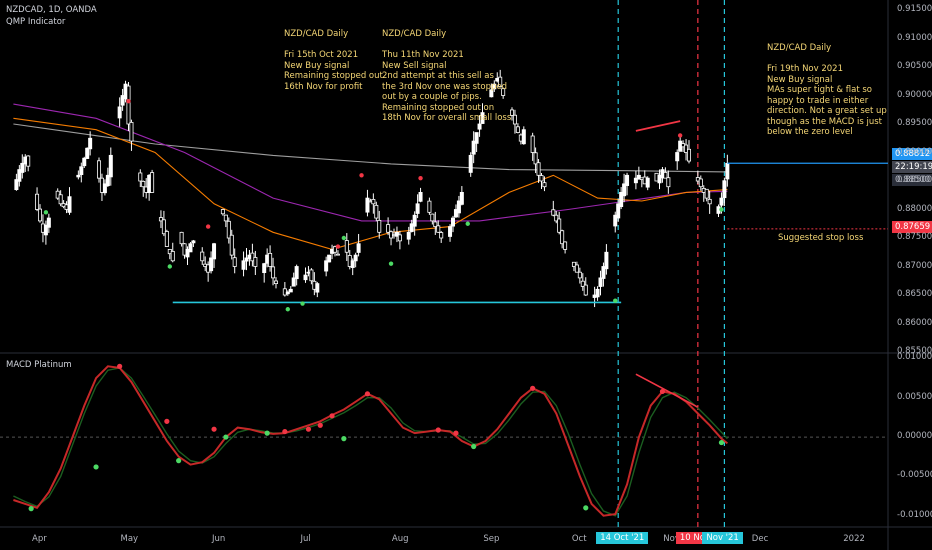 The height and width of the screenshot is (550, 932). What do you see at coordinates (722, 538) in the screenshot?
I see `date-marker-tag: Nov '21` at bounding box center [722, 538].